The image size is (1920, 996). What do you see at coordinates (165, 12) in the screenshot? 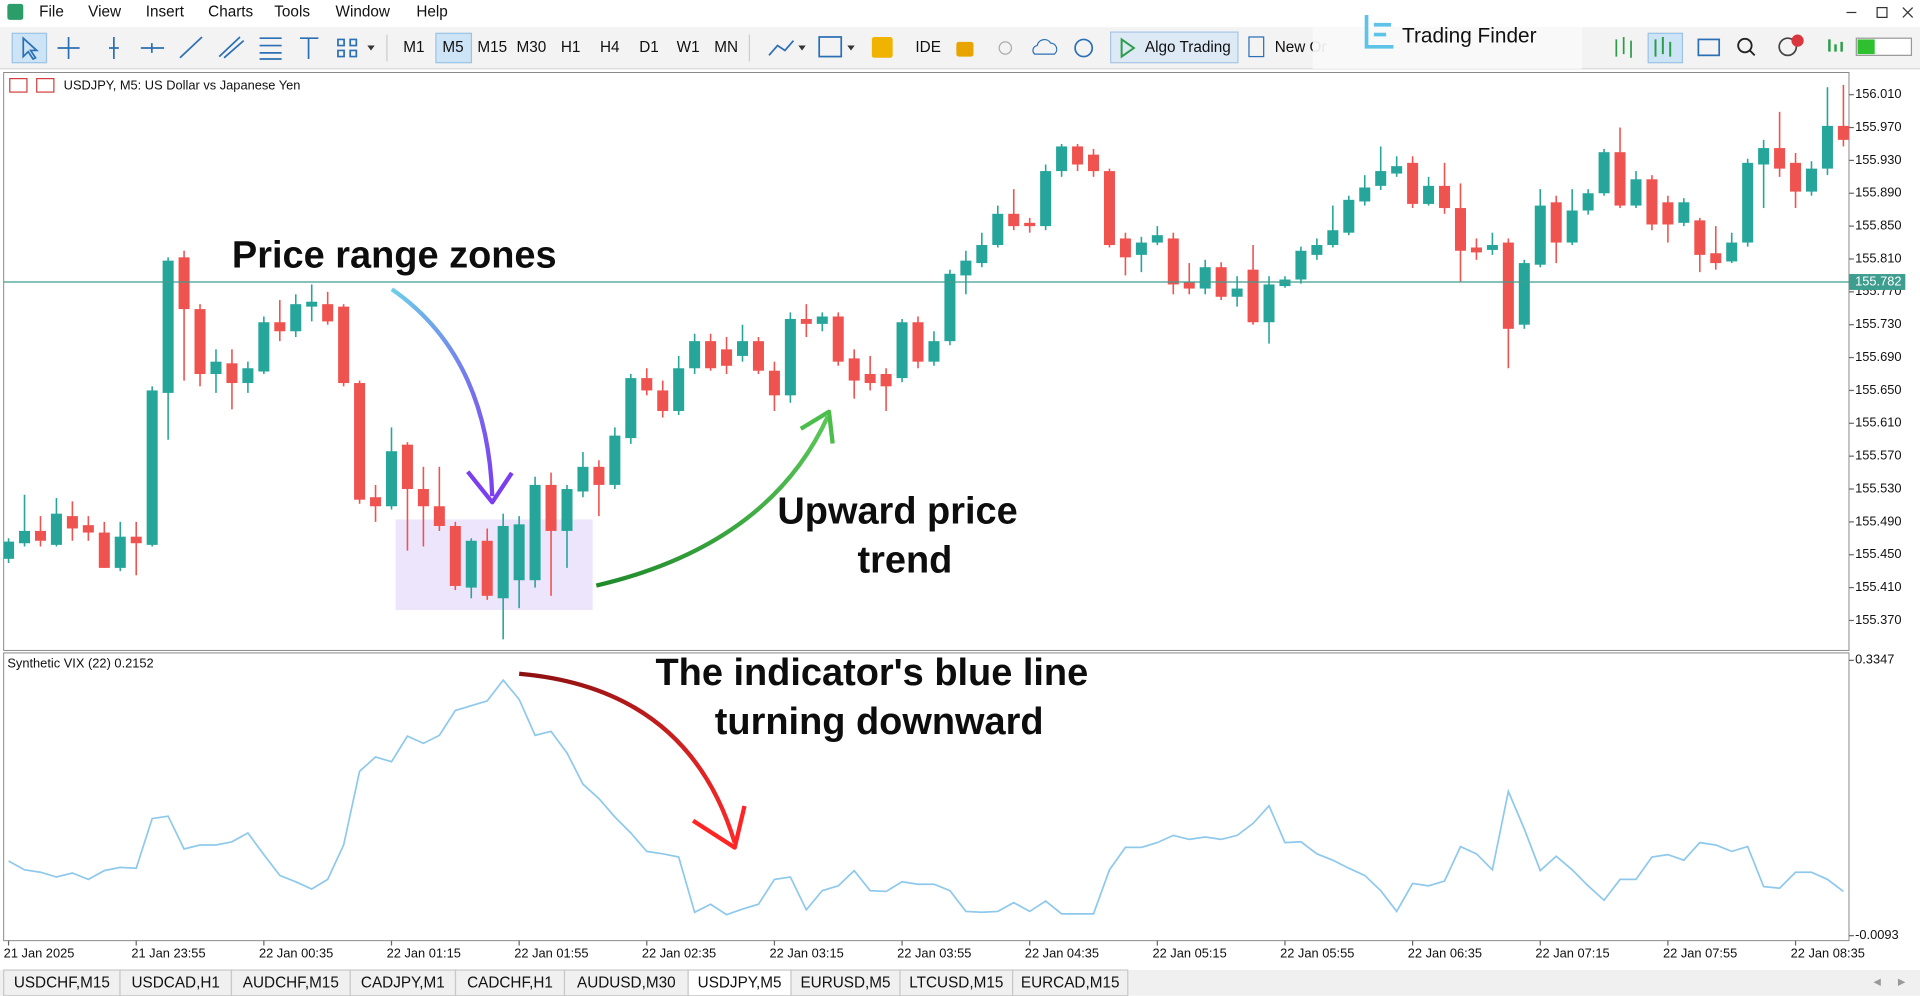
I see `menu-item: Insert` at bounding box center [165, 12].